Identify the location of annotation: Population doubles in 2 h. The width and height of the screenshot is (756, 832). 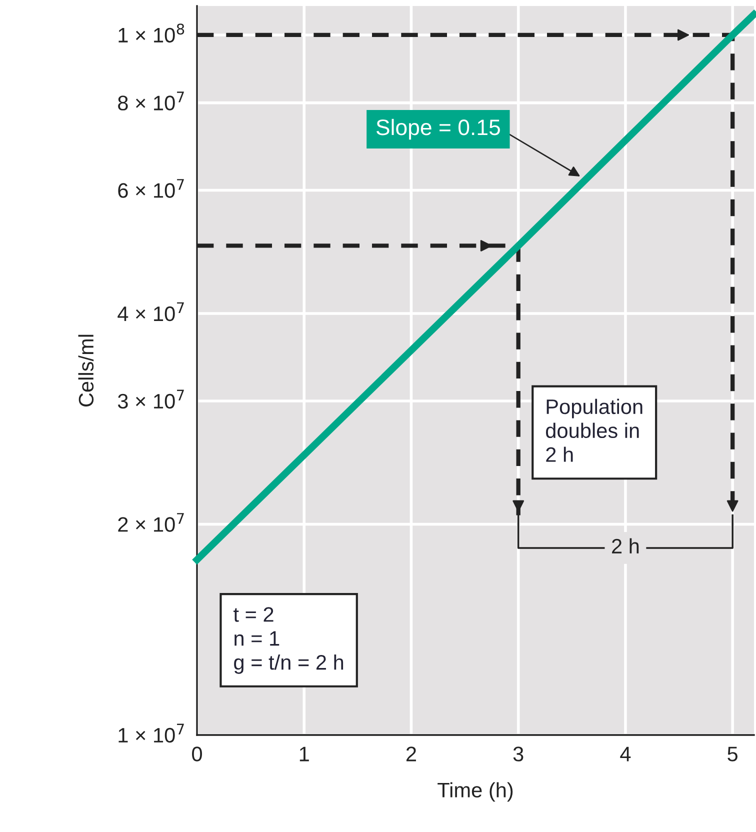
(594, 430).